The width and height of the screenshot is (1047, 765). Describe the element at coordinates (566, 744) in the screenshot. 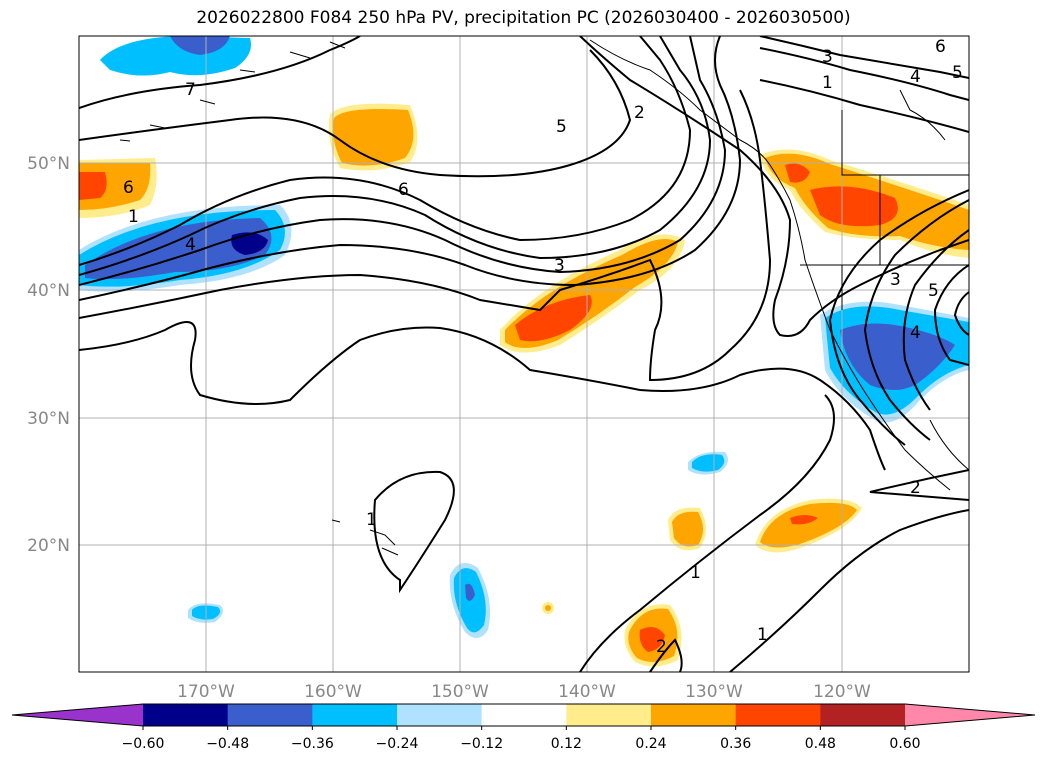

I see `colorbar-tick-label: 0.12` at that location.